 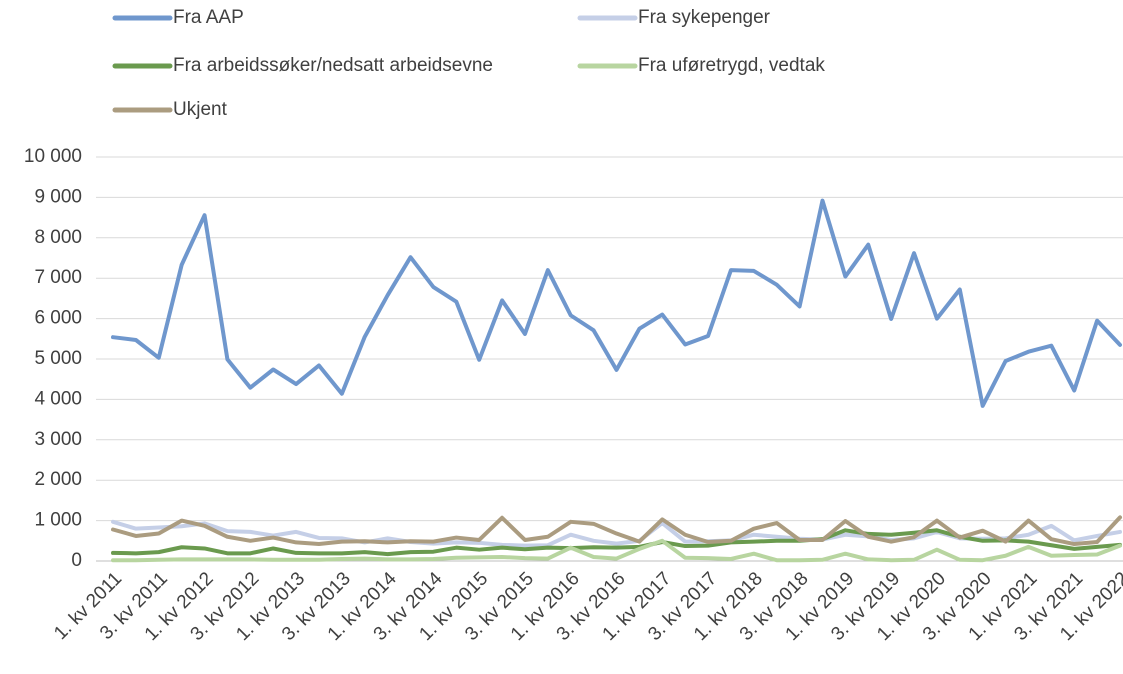 I want to click on y-tick-label: 4 000, so click(x=58, y=398).